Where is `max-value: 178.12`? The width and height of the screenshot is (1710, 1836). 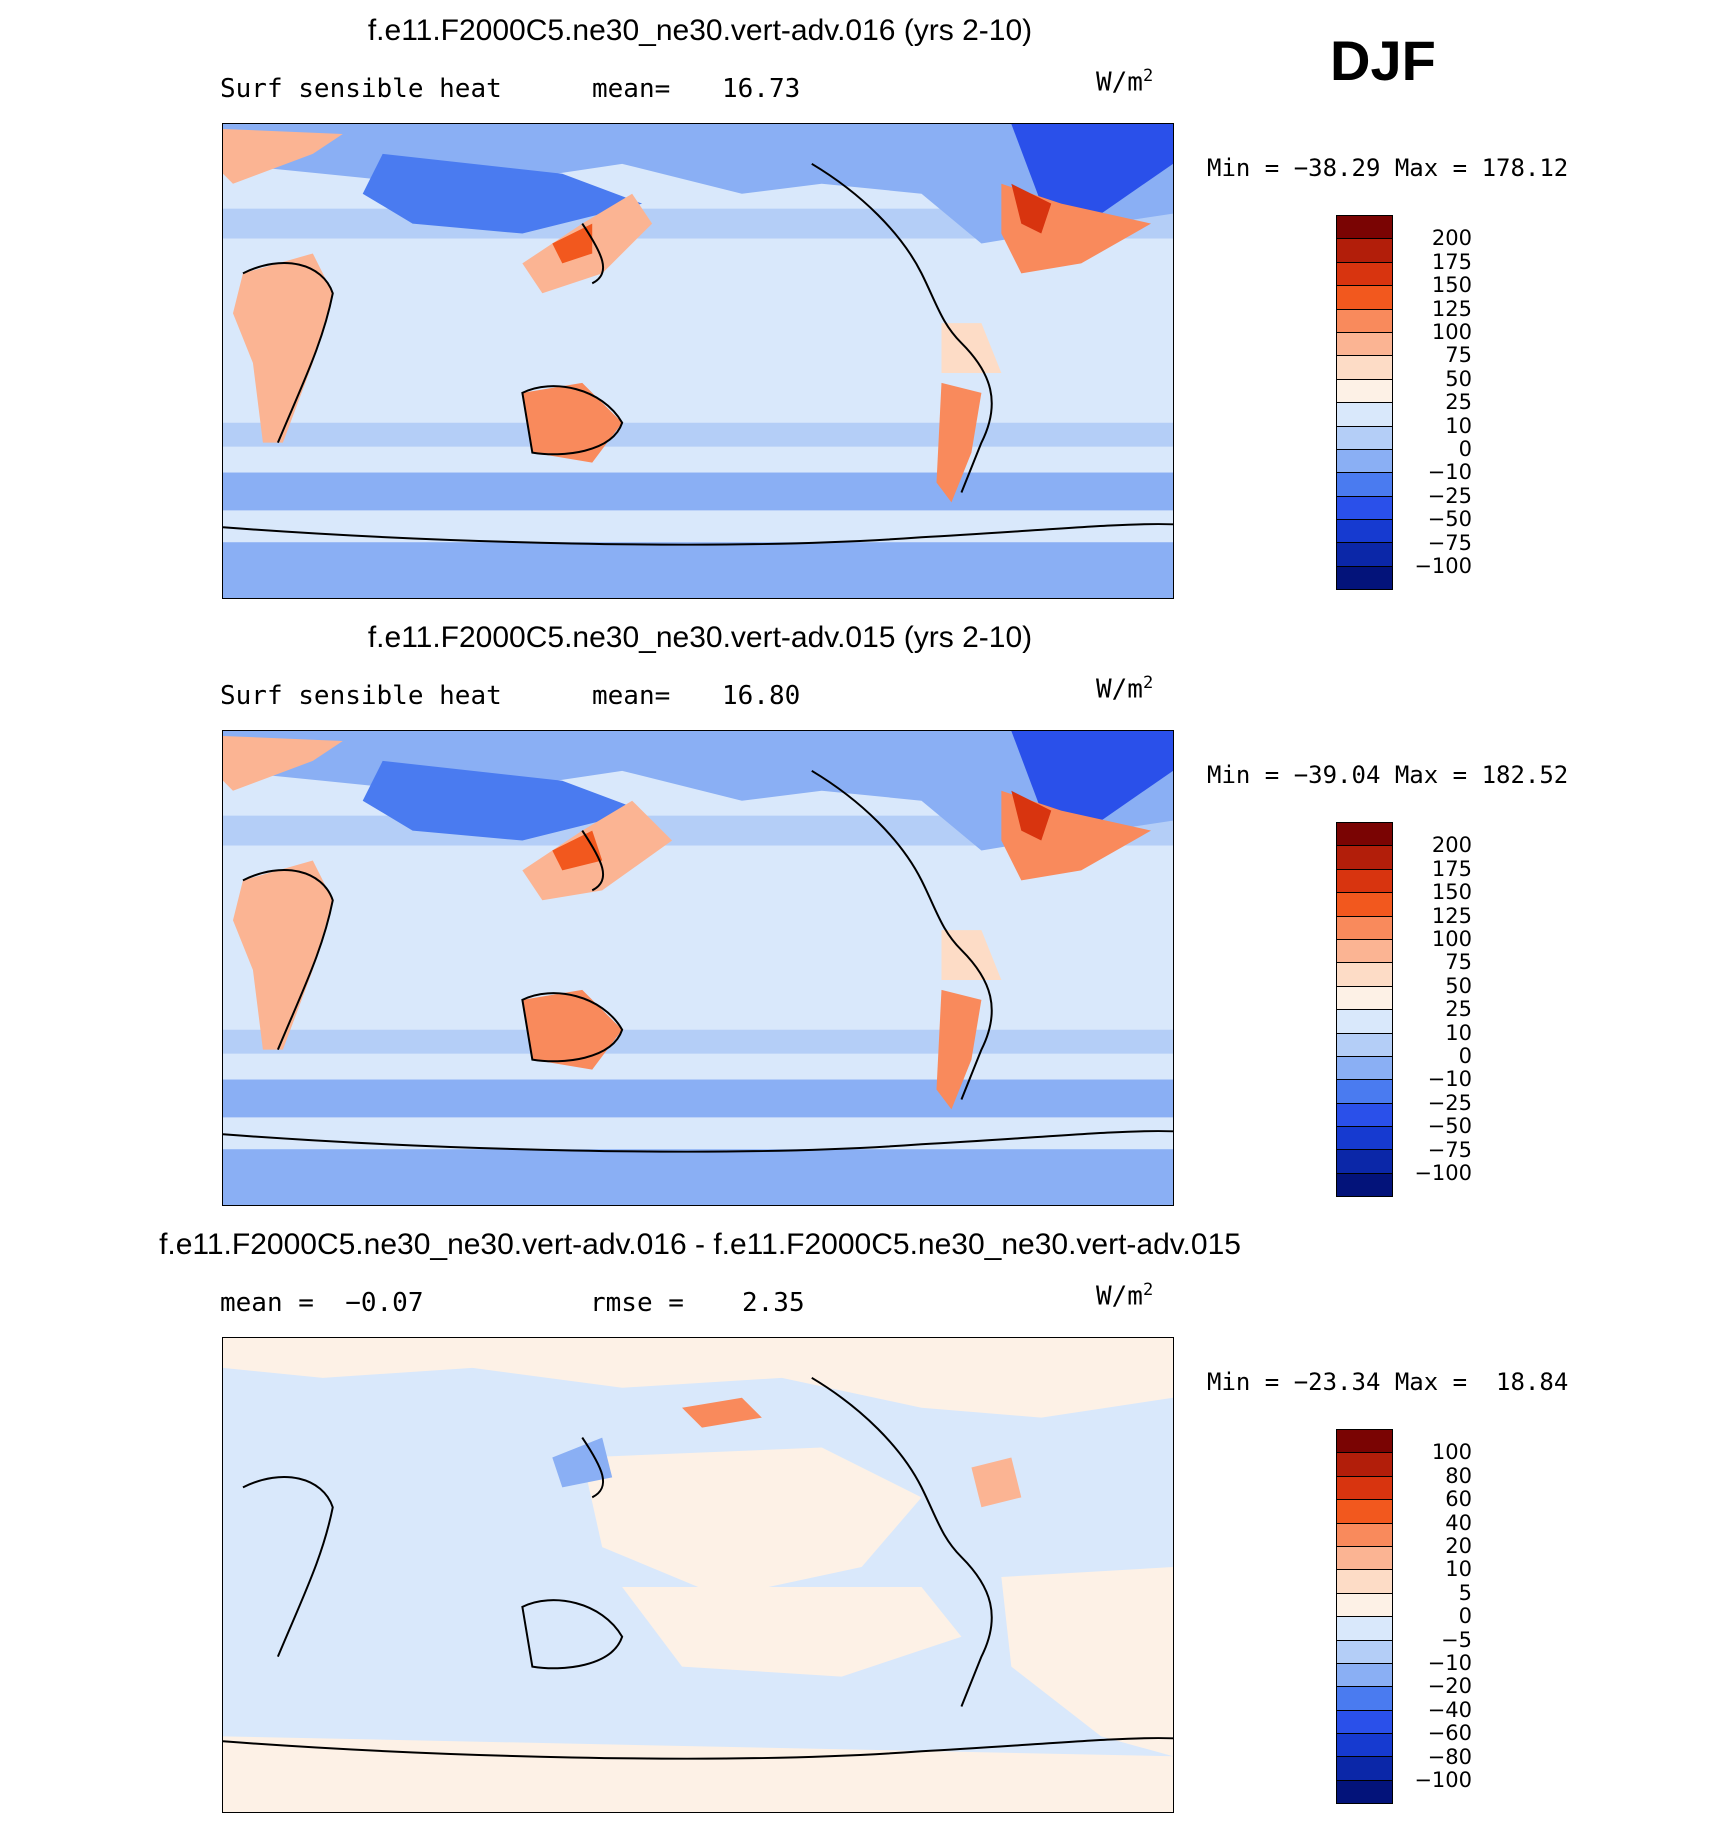
max-value: 178.12 is located at coordinates (1525, 168).